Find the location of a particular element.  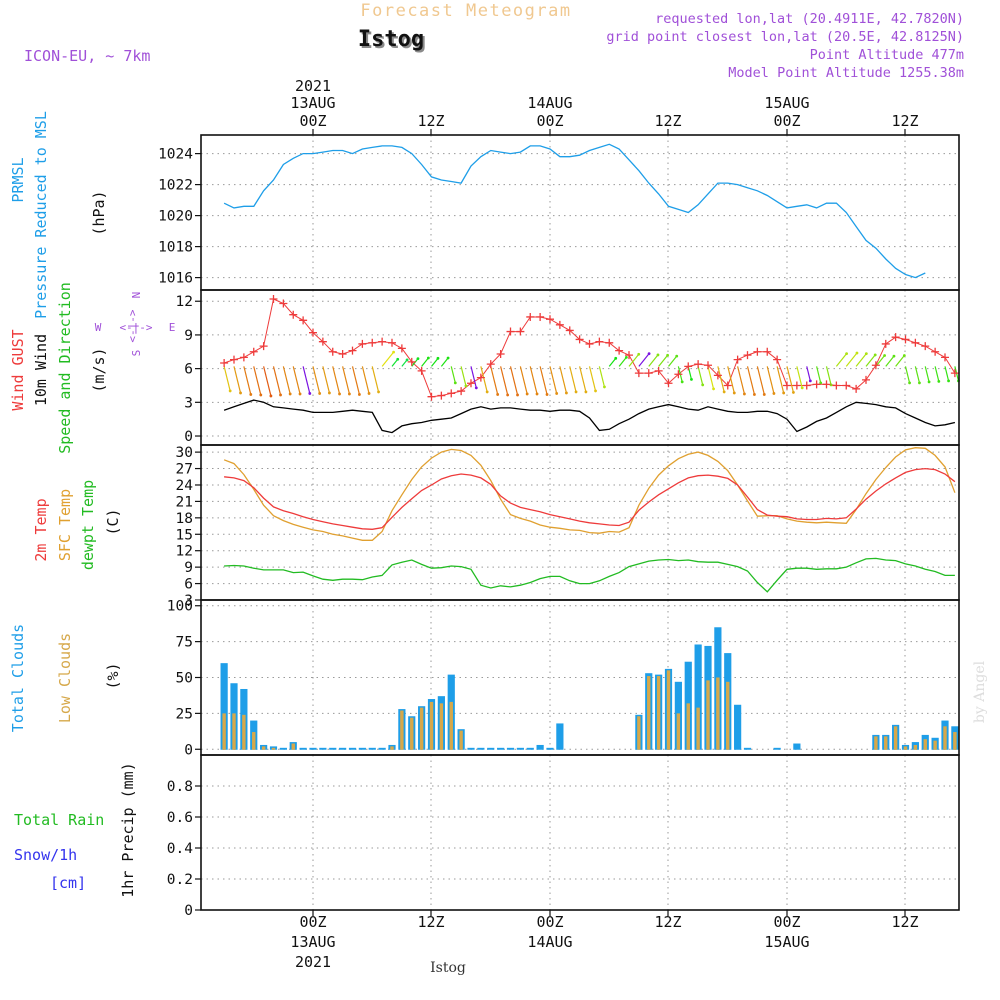

t2m-label: 2m Temp is located at coordinates (41, 529).